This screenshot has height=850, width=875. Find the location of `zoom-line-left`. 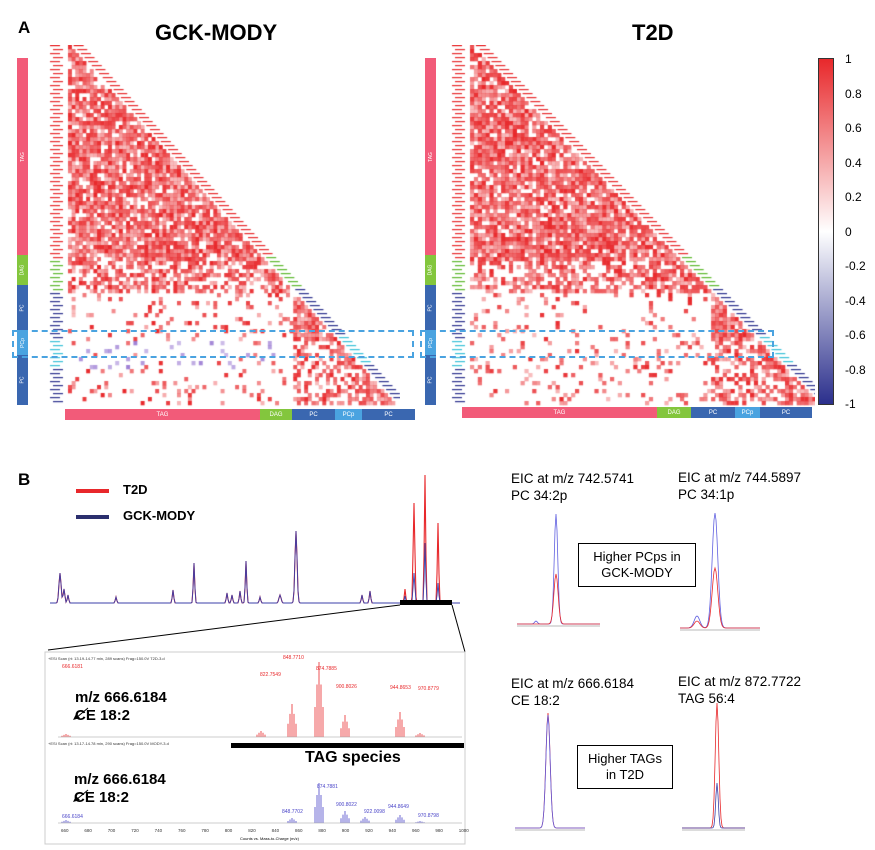

zoom-line-left is located at coordinates (224, 627).